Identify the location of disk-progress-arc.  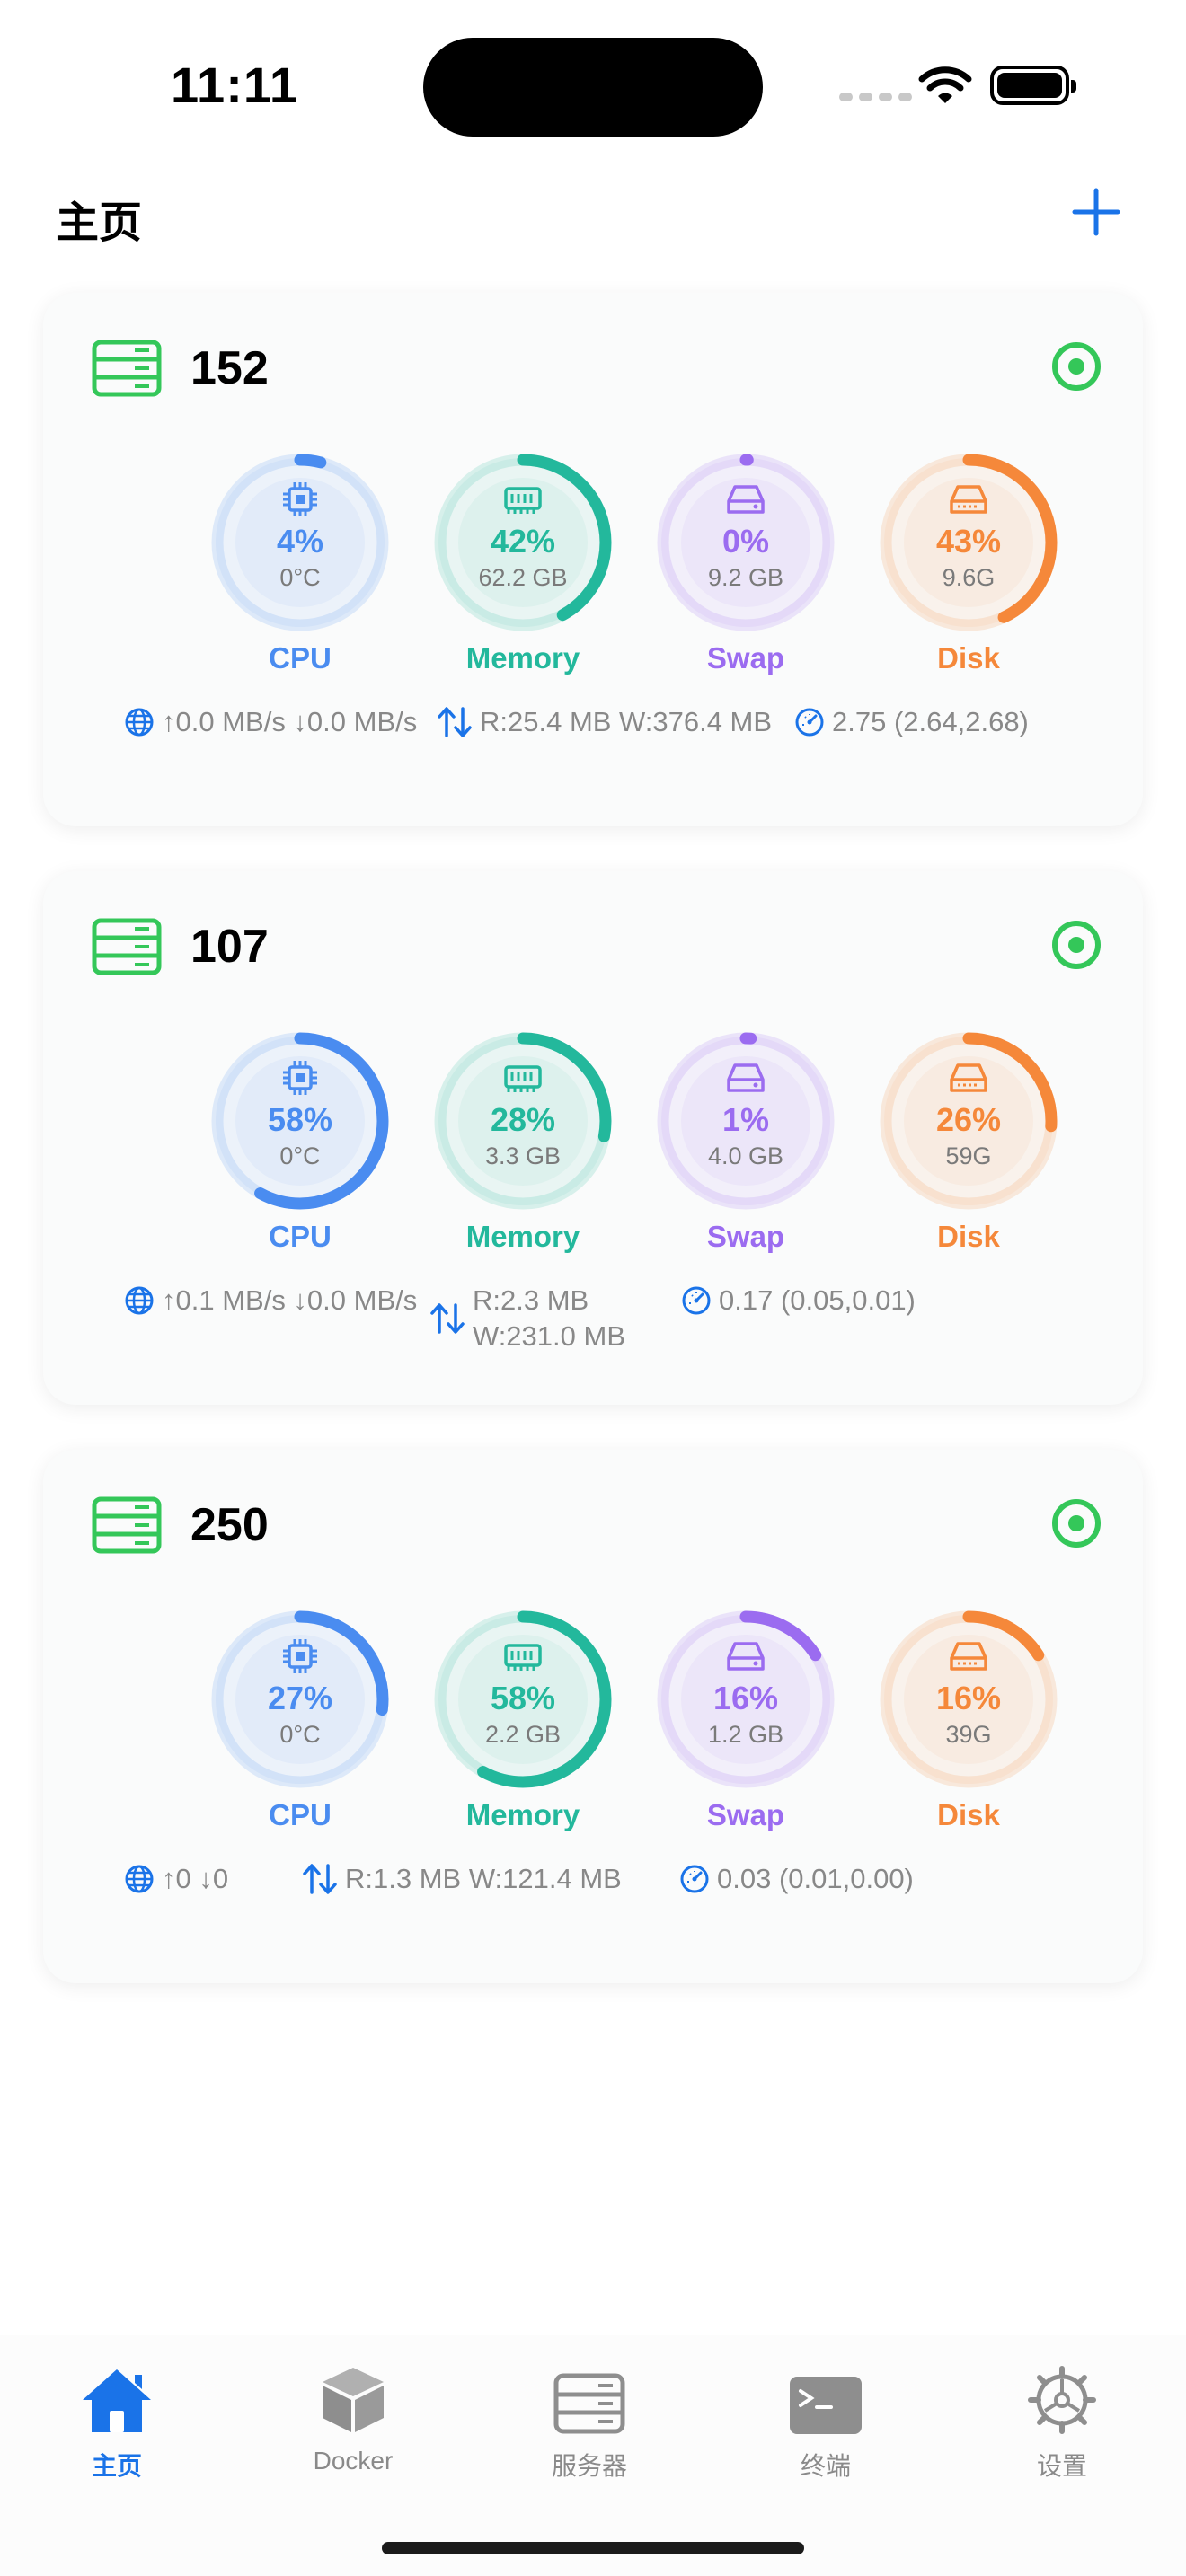
(969, 1699).